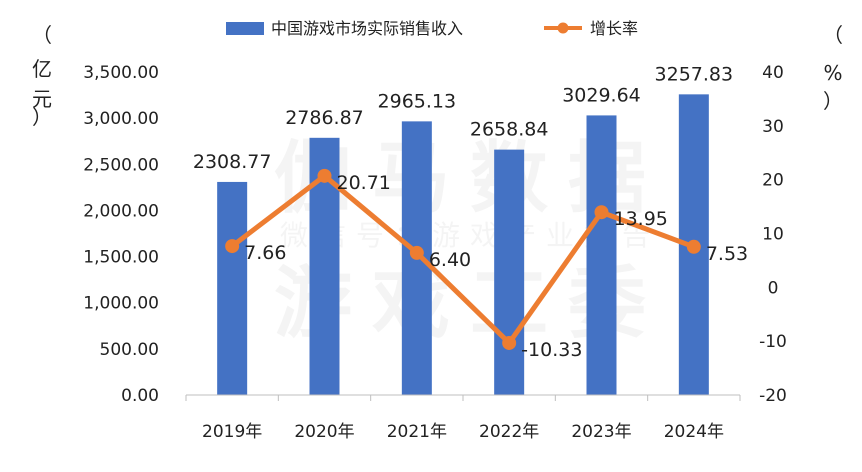 This screenshot has width=862, height=472. I want to click on x-tick-label: 2019年, so click(232, 432).